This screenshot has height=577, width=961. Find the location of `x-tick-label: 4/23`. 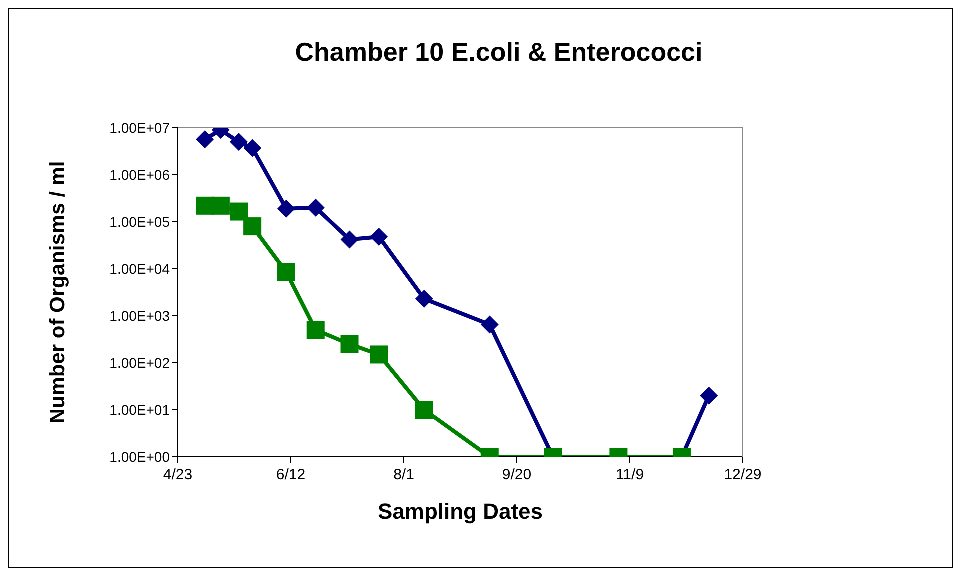

x-tick-label: 4/23 is located at coordinates (178, 475).